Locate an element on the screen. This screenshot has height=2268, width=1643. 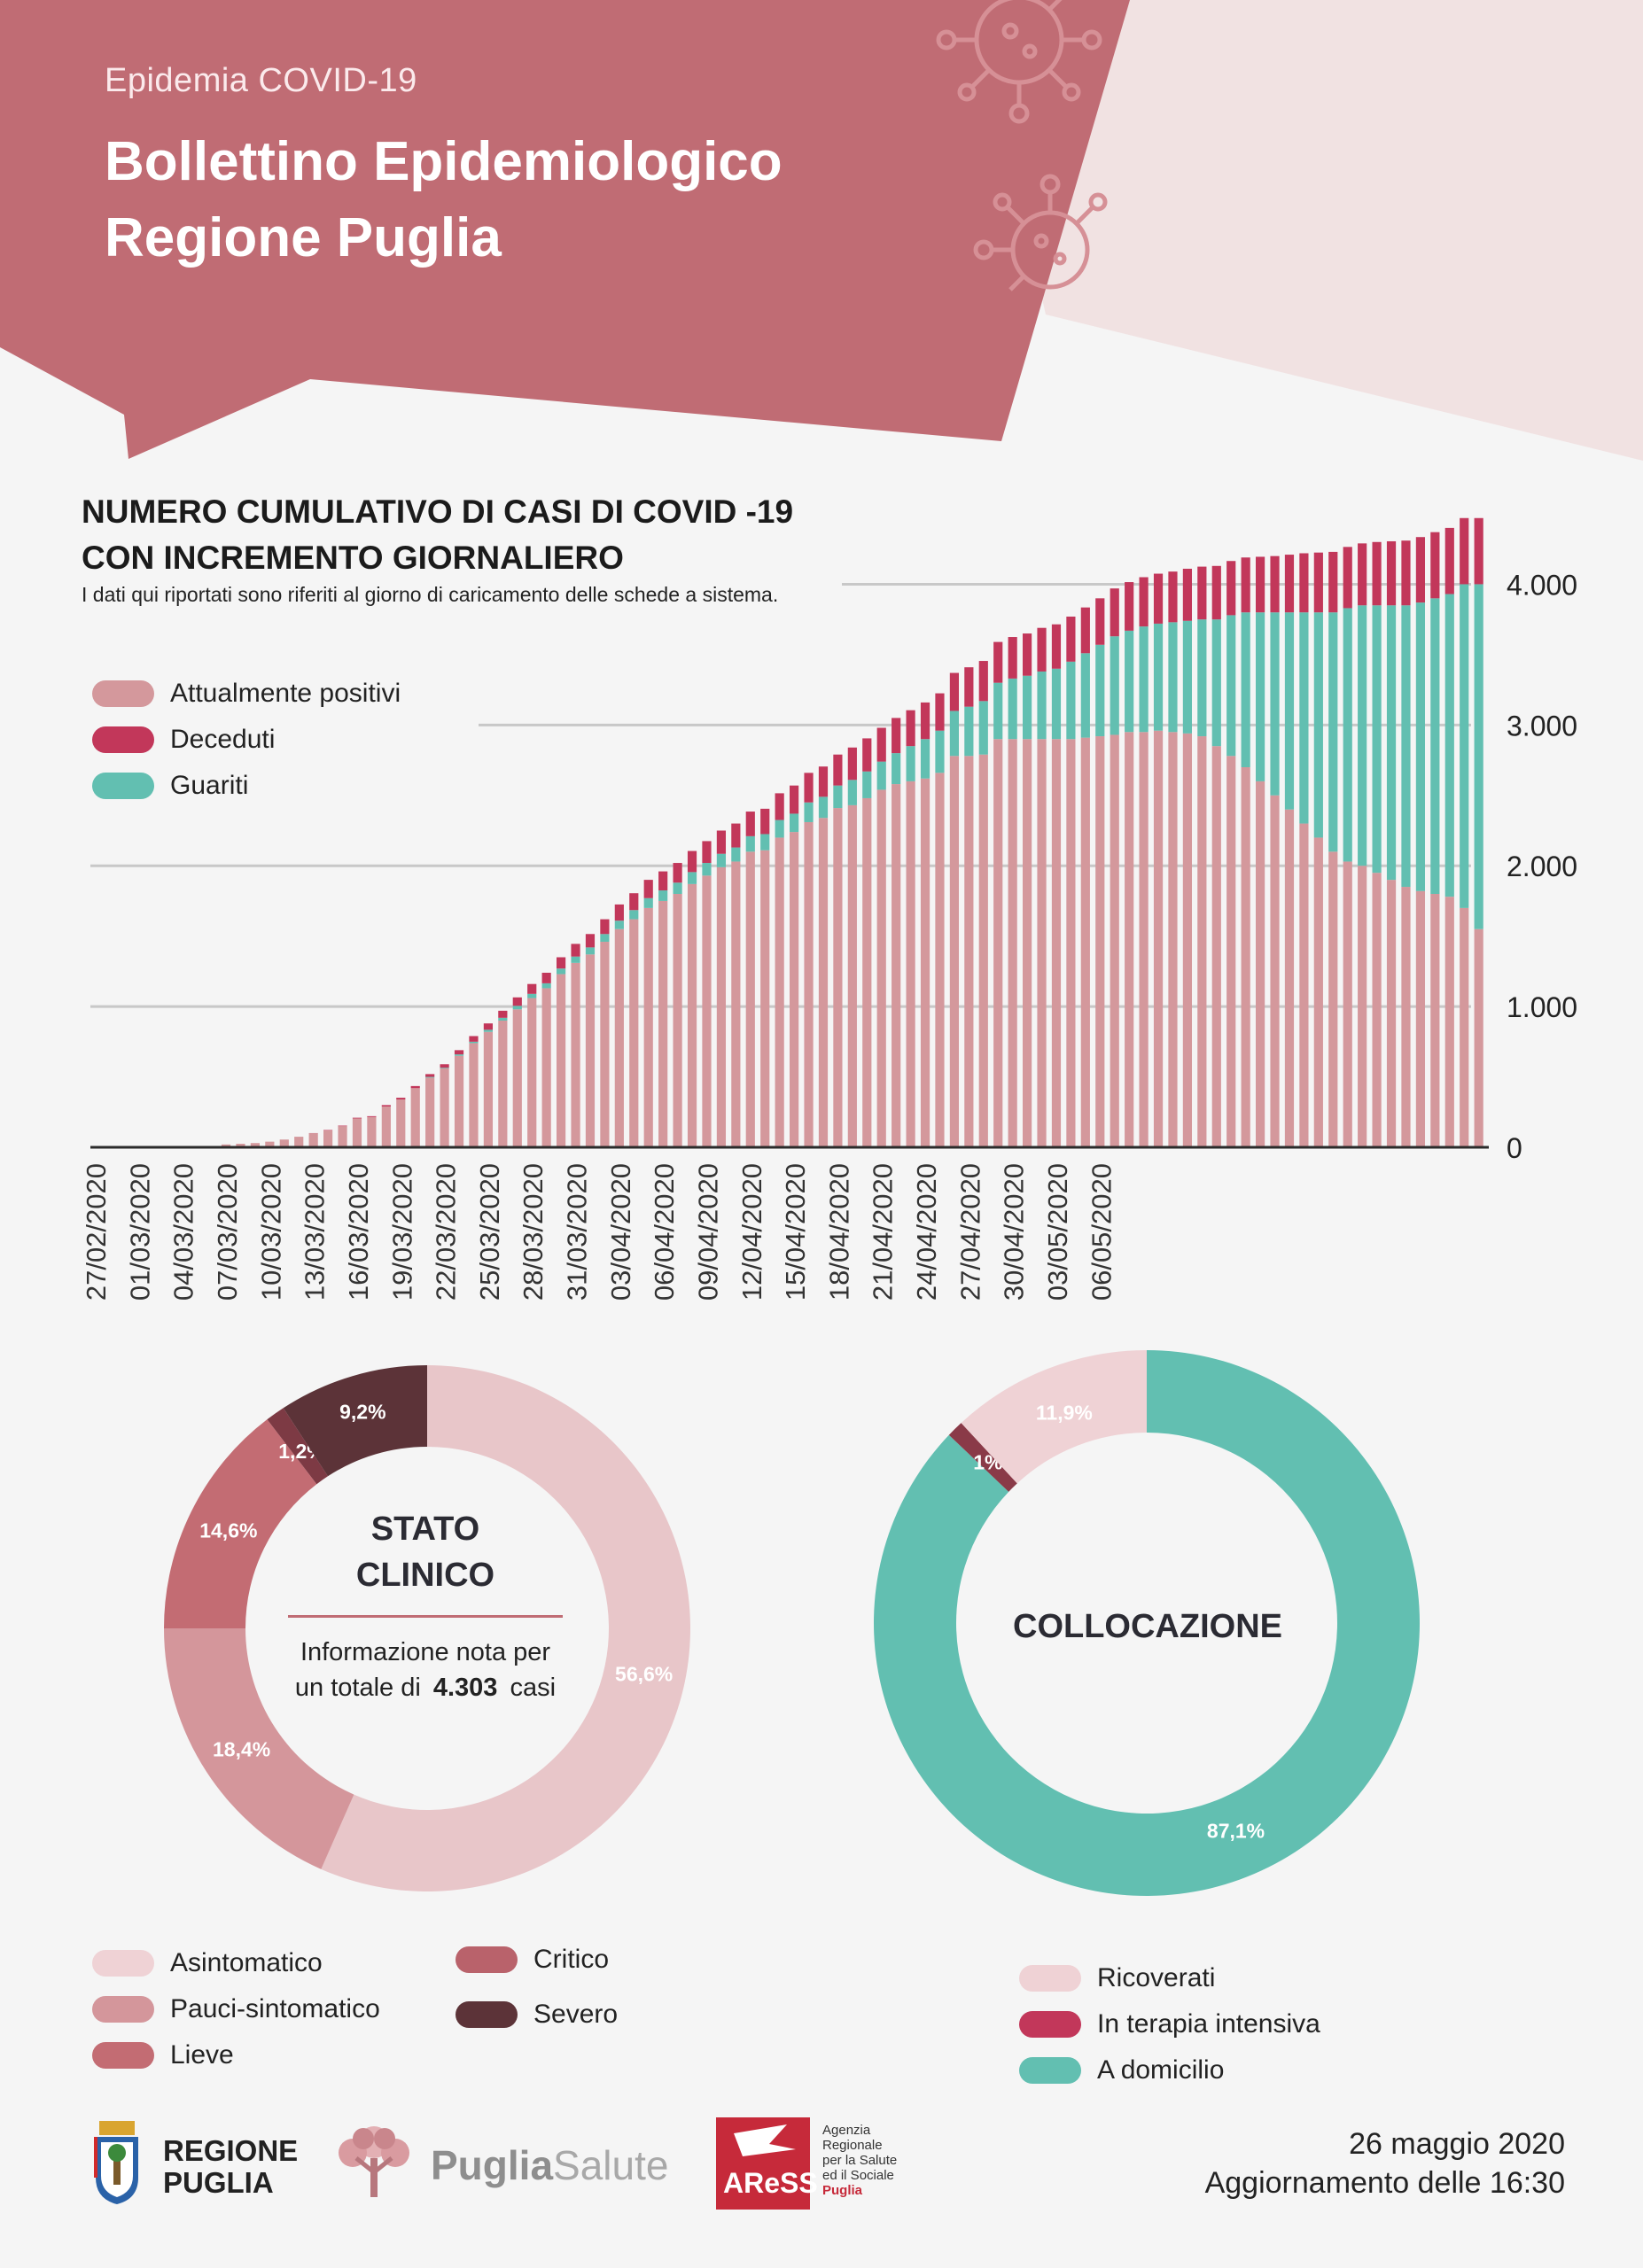
page-title: Bollettino Epidemiologico Regione Puglia is located at coordinates (444, 200).